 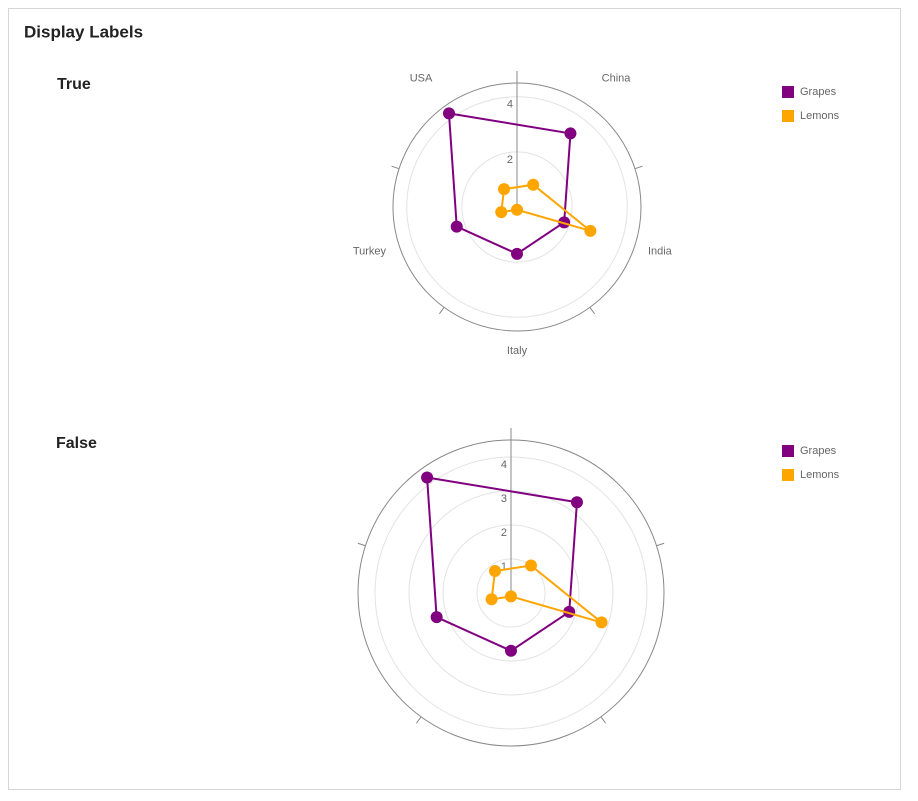 I want to click on category-label: China, so click(x=617, y=78).